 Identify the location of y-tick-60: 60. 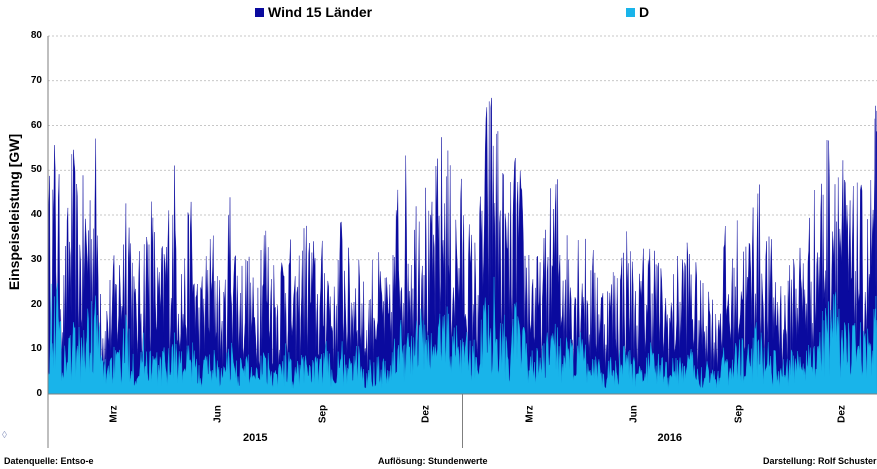
(36, 125).